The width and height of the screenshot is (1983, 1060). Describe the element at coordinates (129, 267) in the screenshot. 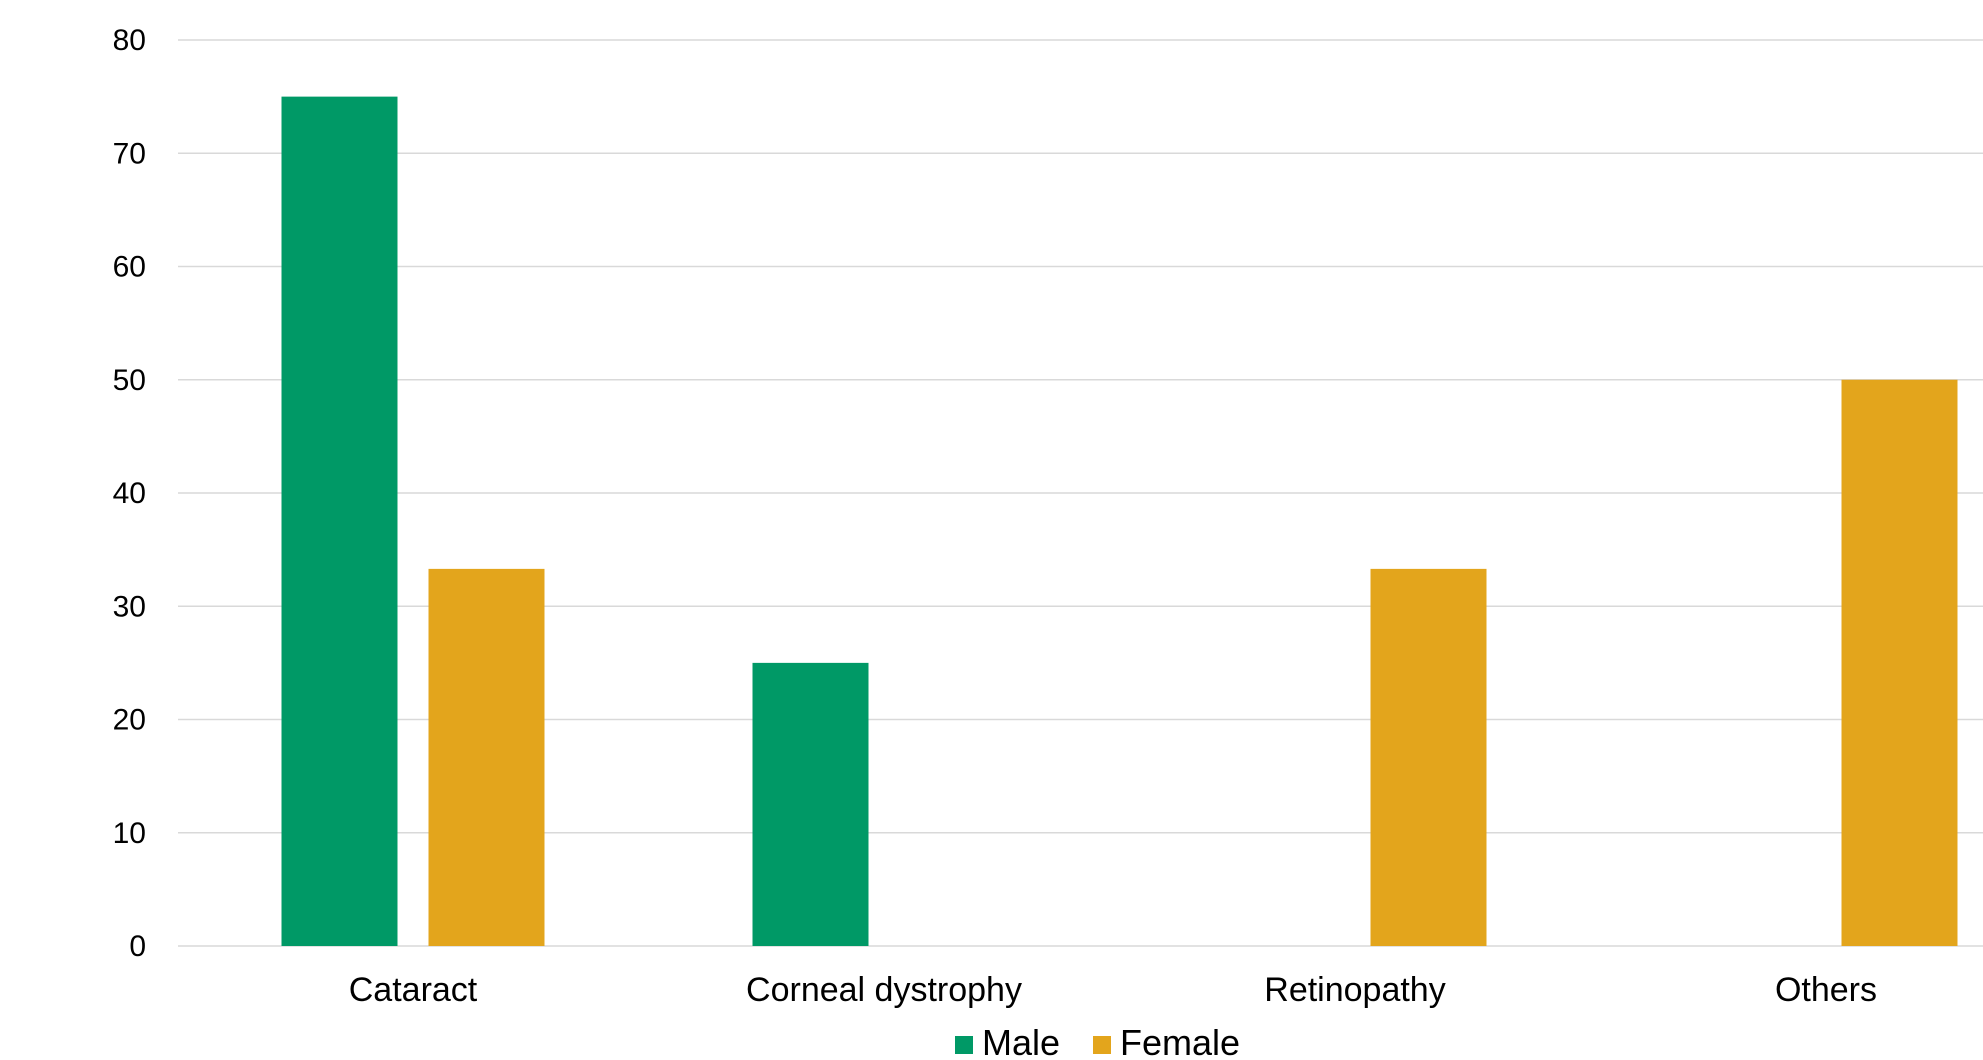

I see `y-tick-label: 60` at that location.